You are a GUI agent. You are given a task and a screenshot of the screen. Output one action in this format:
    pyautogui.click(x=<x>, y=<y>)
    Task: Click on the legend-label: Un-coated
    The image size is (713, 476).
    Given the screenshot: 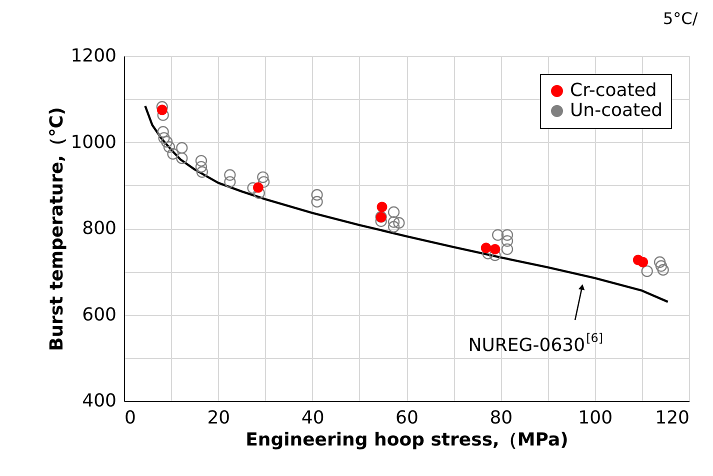 What is the action you would take?
    pyautogui.click(x=616, y=110)
    